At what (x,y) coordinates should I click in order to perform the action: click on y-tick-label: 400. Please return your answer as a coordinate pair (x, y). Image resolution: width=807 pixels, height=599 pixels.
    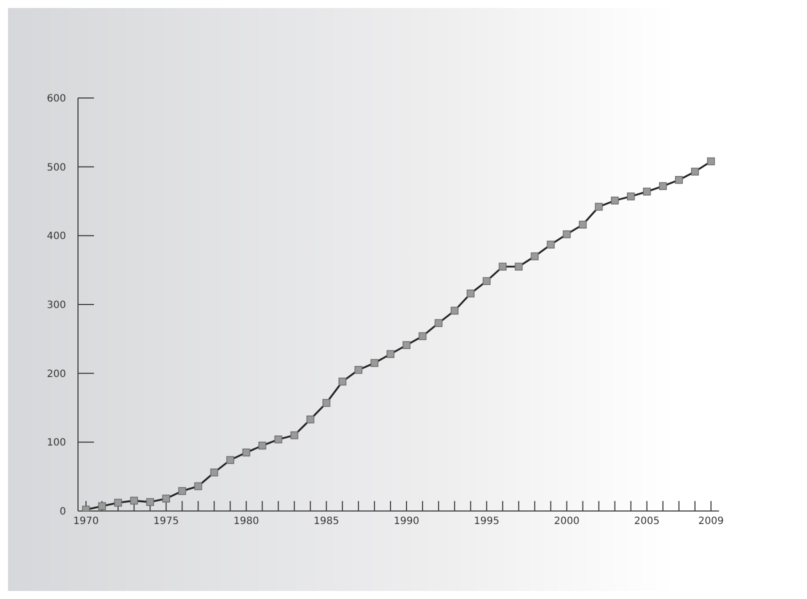
    Looking at the image, I should click on (56, 236).